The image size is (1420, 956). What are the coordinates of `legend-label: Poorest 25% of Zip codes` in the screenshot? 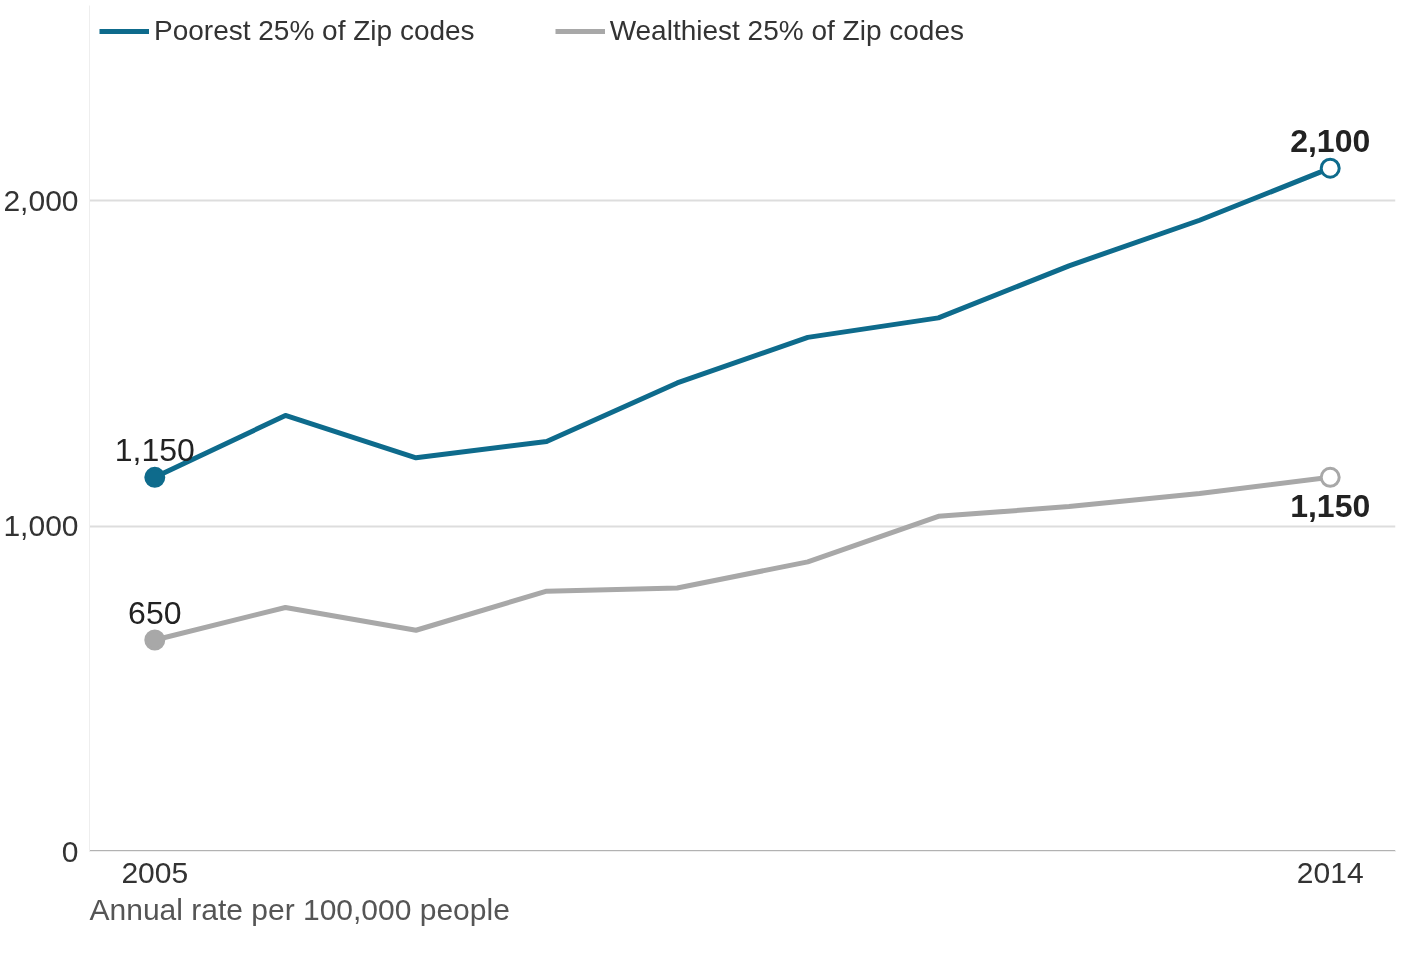 It's located at (314, 31).